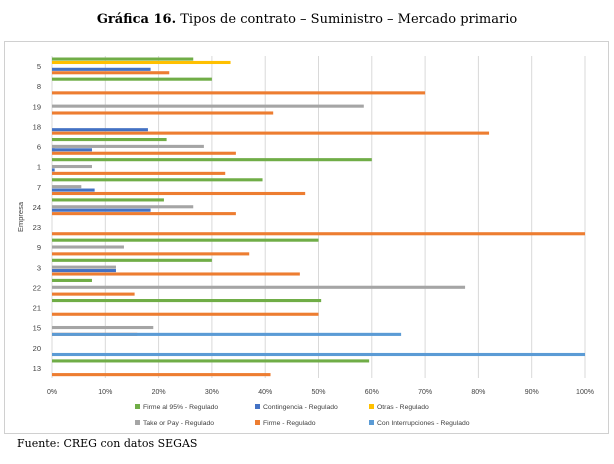  What do you see at coordinates (37, 368) in the screenshot?
I see `y-tick-label: 13` at bounding box center [37, 368].